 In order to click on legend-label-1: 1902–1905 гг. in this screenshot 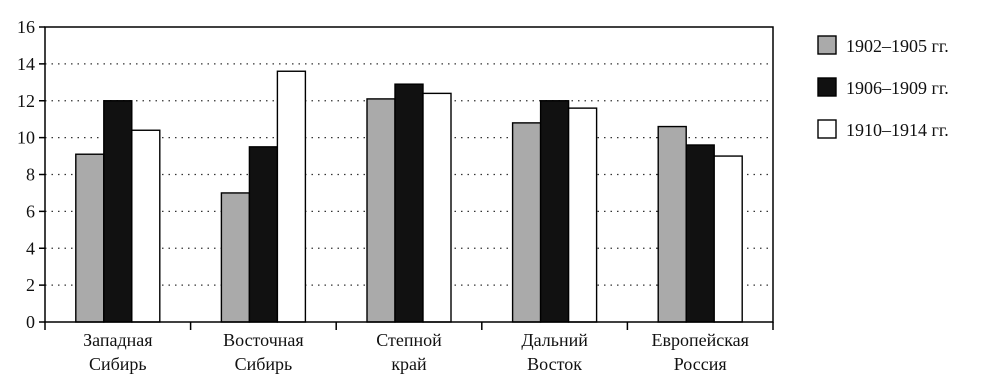, I will do `click(897, 46)`.